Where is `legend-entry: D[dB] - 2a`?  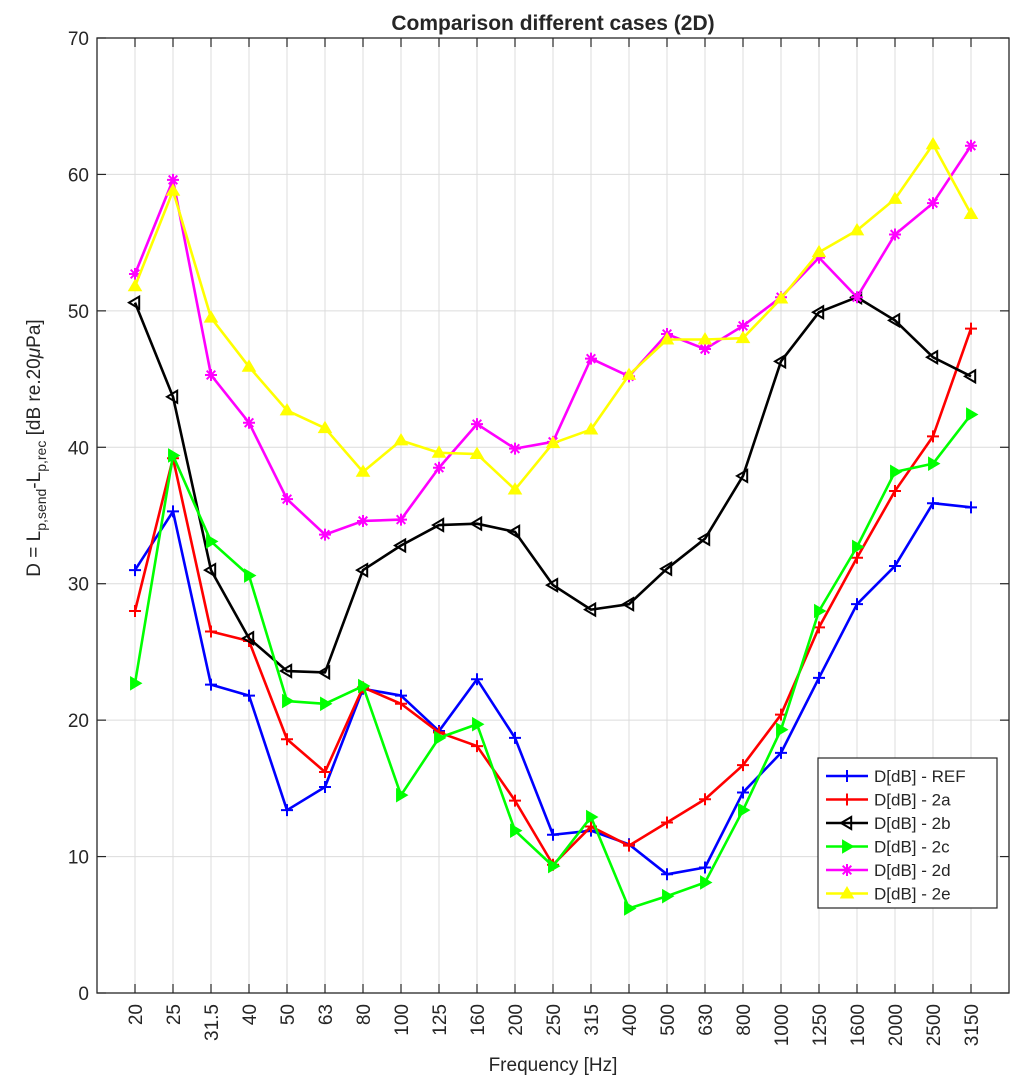
legend-entry: D[dB] - 2a is located at coordinates (888, 800).